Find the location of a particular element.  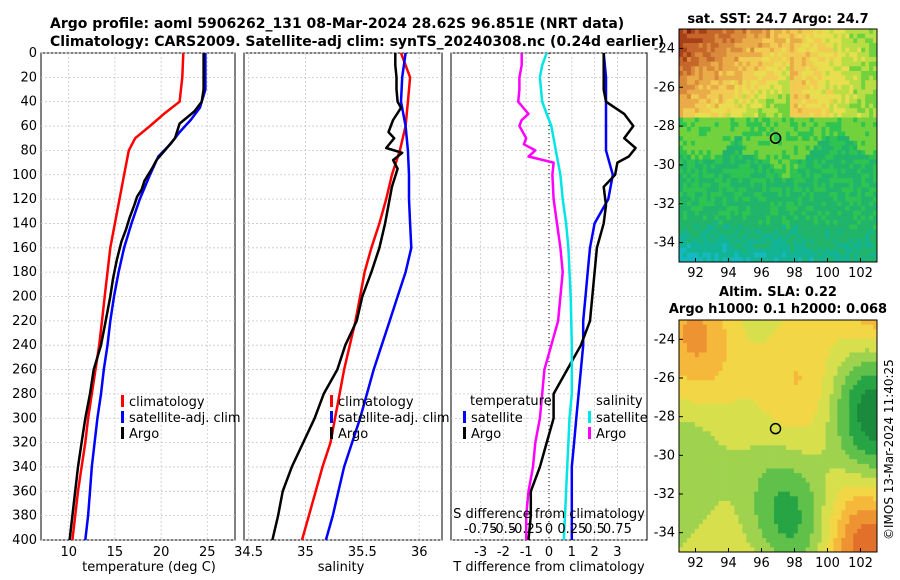

s-tick-label: 0.25 is located at coordinates (571, 529).